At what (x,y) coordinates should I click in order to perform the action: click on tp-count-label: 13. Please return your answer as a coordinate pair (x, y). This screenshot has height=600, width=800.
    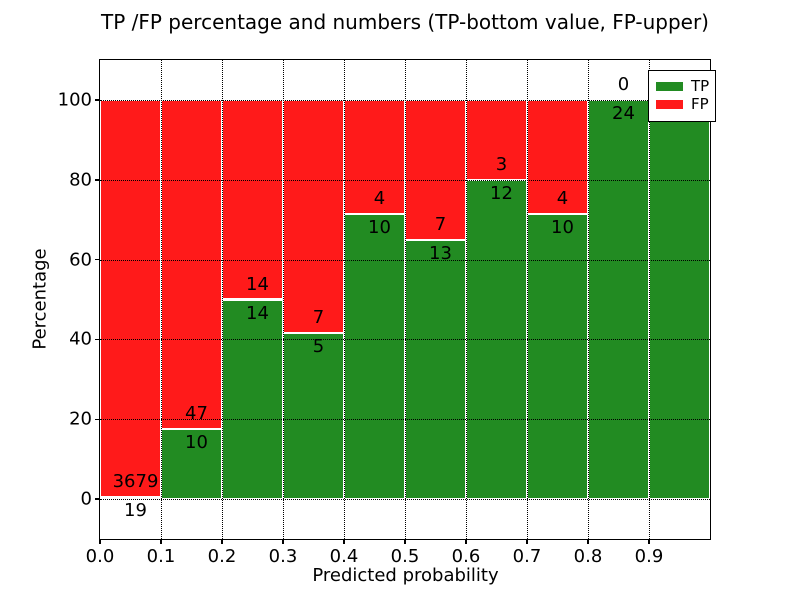
    Looking at the image, I should click on (440, 253).